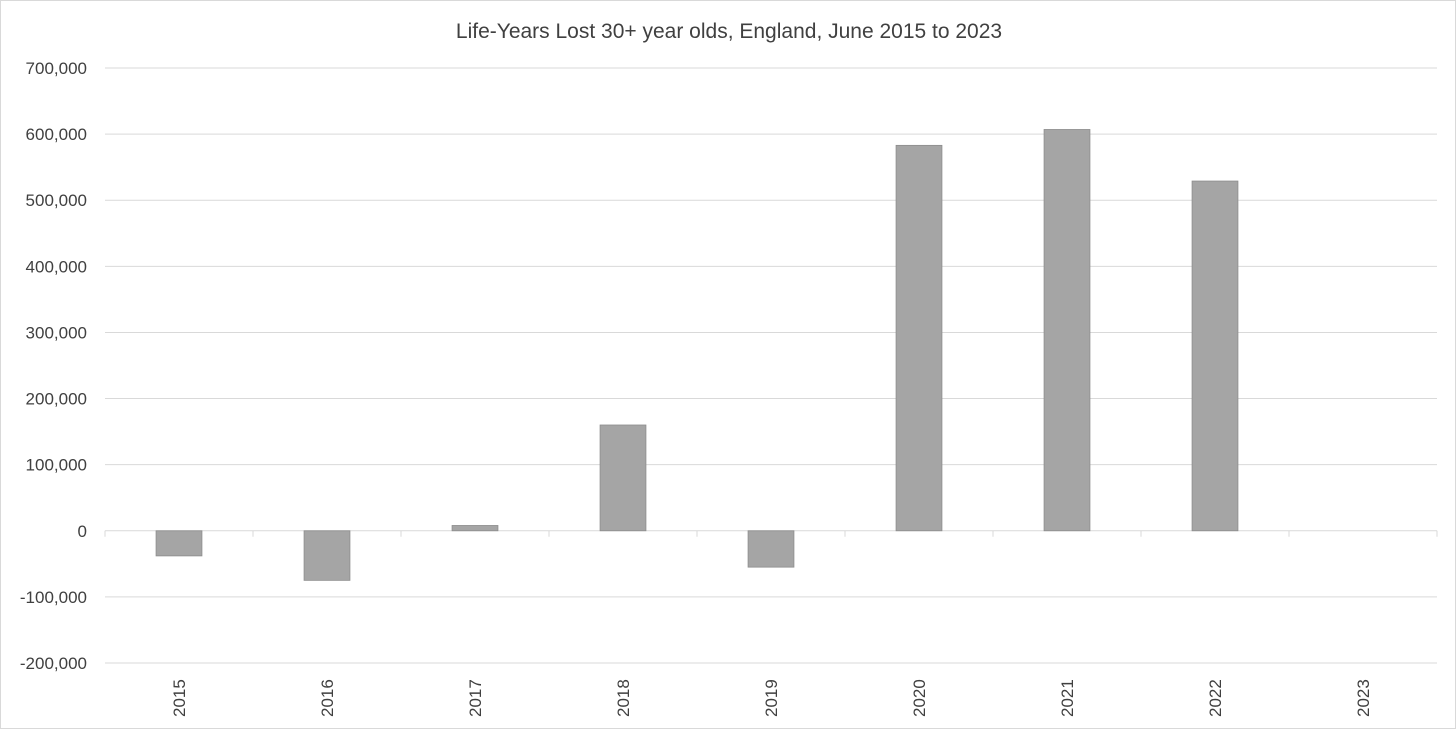  Describe the element at coordinates (327, 698) in the screenshot. I see `x-tick-label: 2016` at that location.